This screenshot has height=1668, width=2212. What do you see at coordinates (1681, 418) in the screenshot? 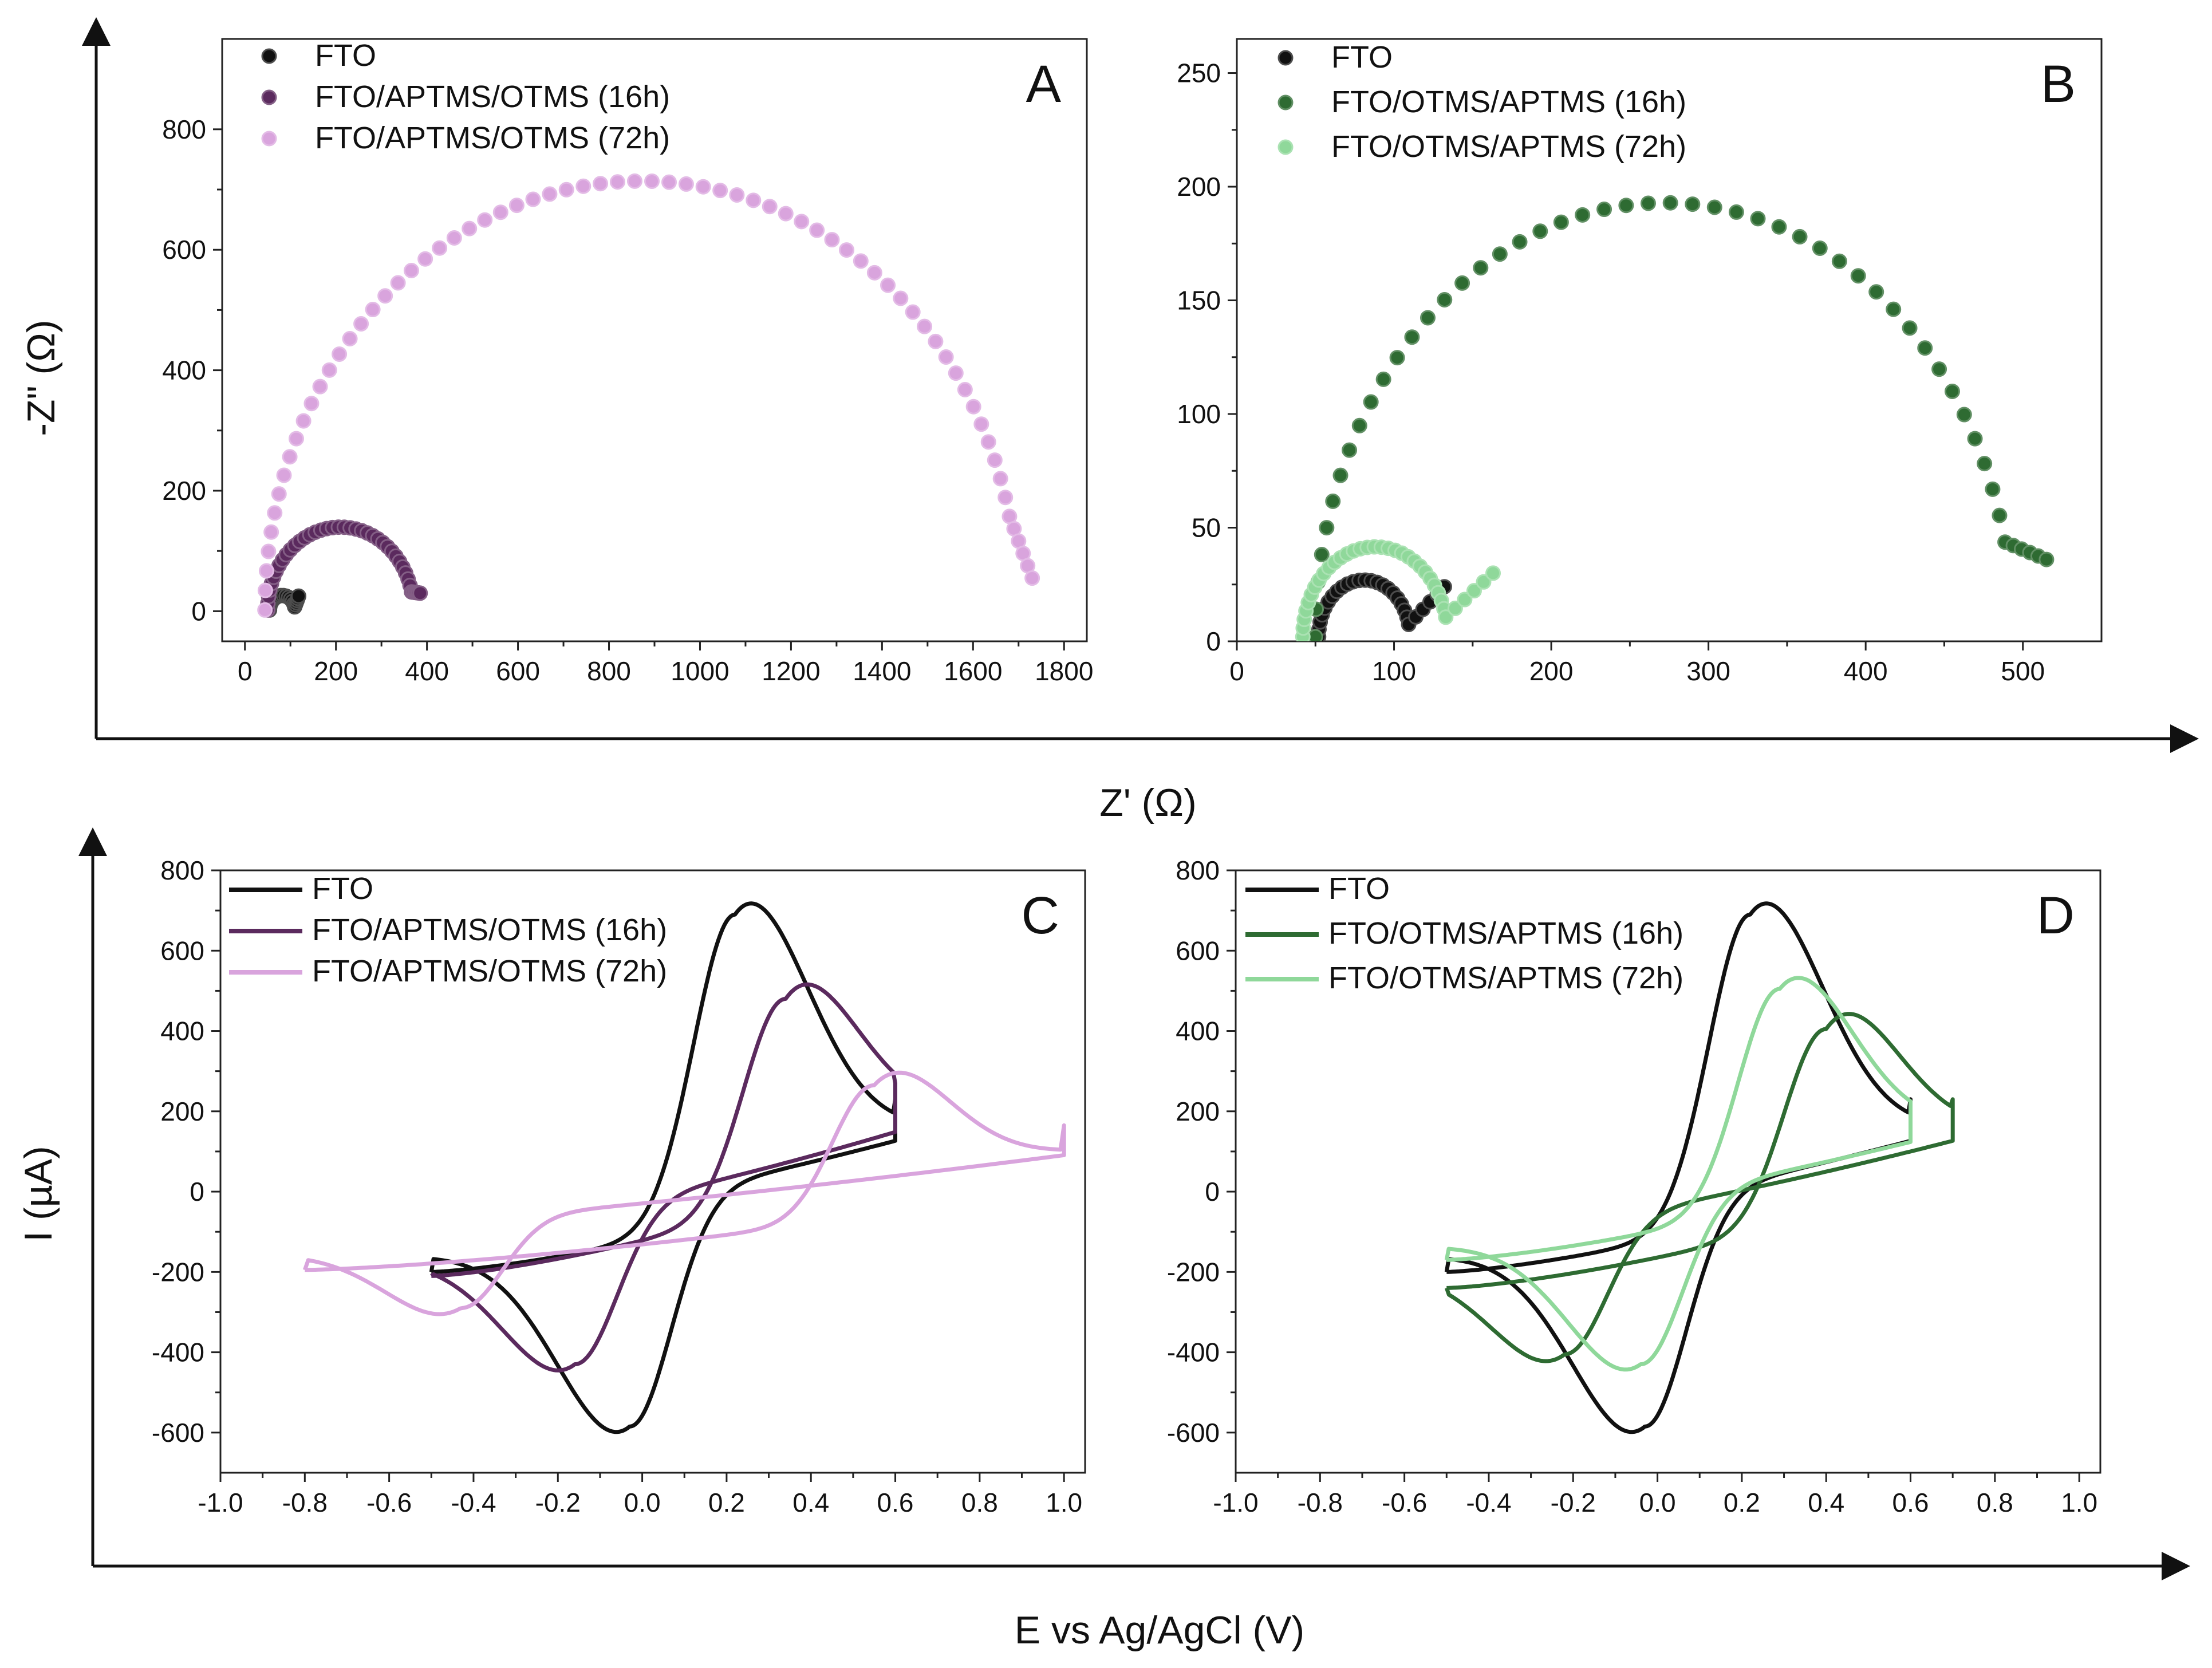
I see `series-dark-green-markers` at bounding box center [1681, 418].